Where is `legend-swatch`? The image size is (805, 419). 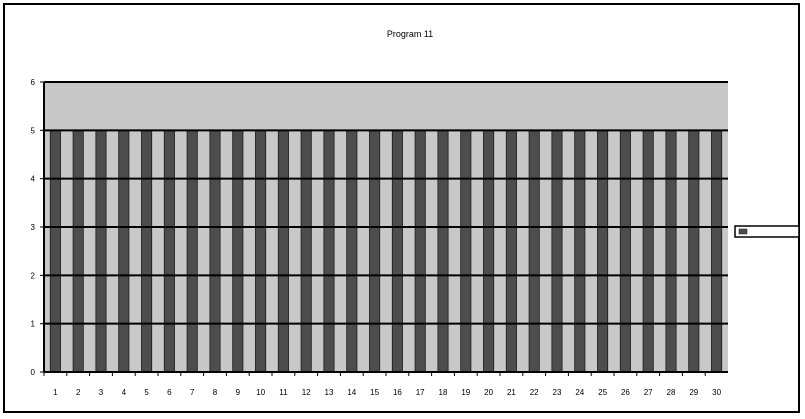 legend-swatch is located at coordinates (743, 231).